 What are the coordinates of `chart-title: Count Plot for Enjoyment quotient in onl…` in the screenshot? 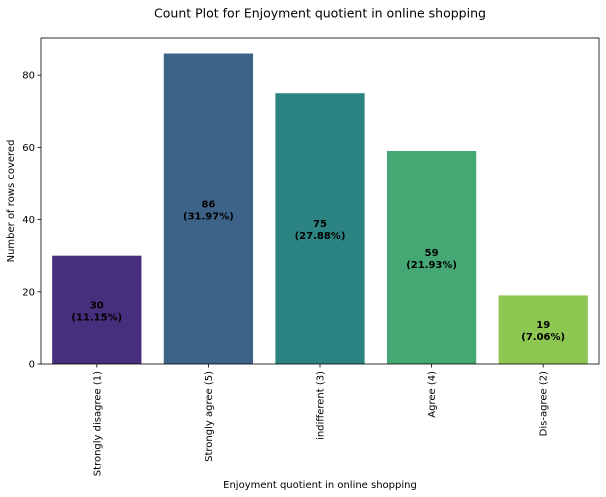 It's located at (320, 13).